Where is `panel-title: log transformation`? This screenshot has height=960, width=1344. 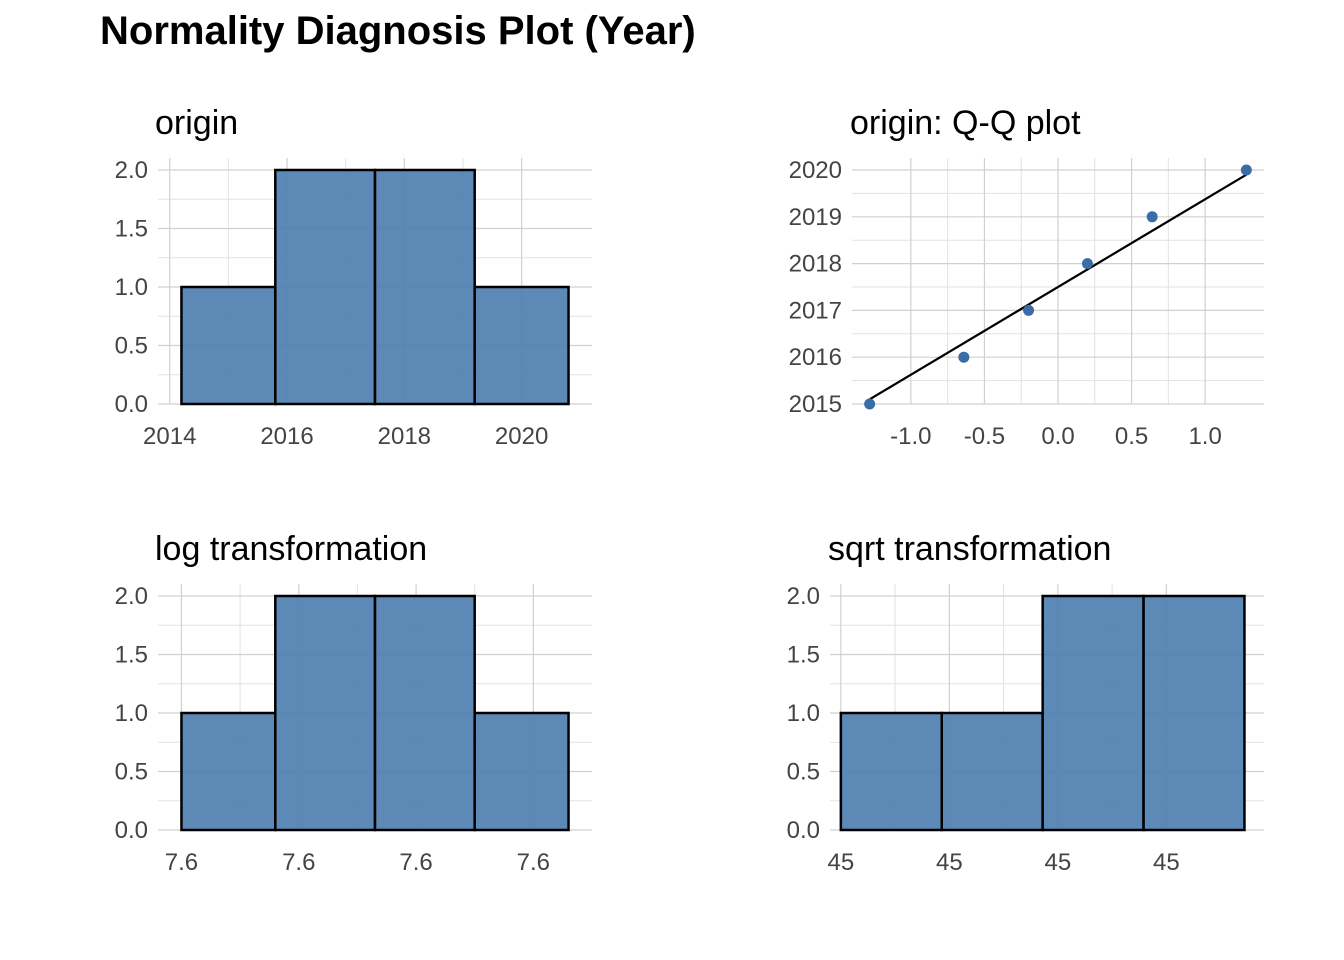 panel-title: log transformation is located at coordinates (291, 549).